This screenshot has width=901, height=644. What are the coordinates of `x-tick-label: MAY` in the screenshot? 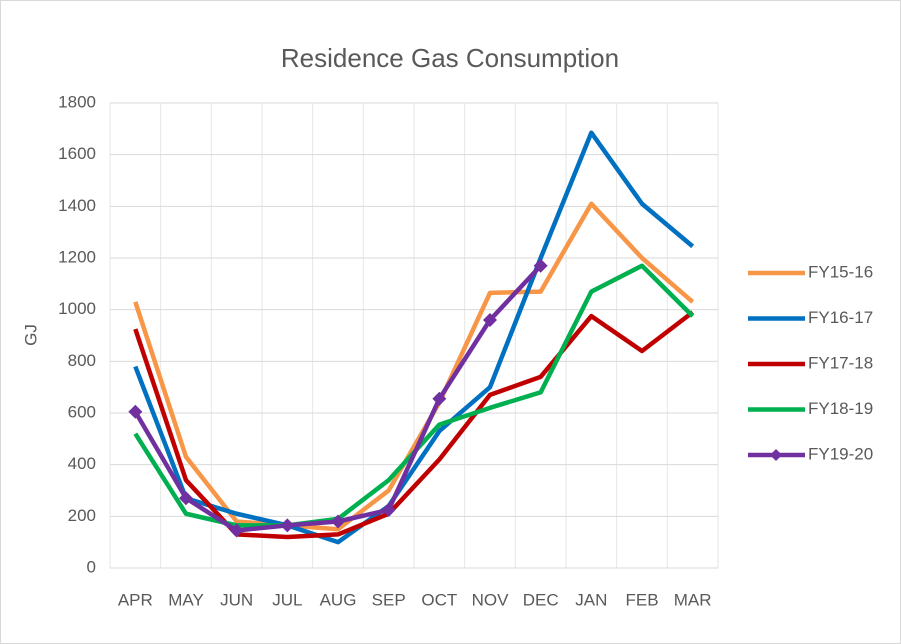 It's located at (186, 599).